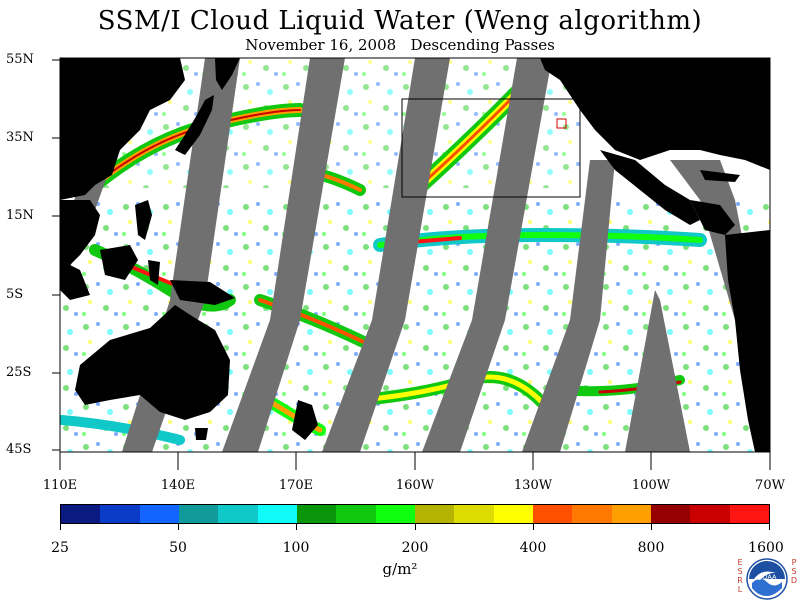 The height and width of the screenshot is (600, 800). Describe the element at coordinates (122, 430) in the screenshot. I see `cloud-band-indian` at that location.